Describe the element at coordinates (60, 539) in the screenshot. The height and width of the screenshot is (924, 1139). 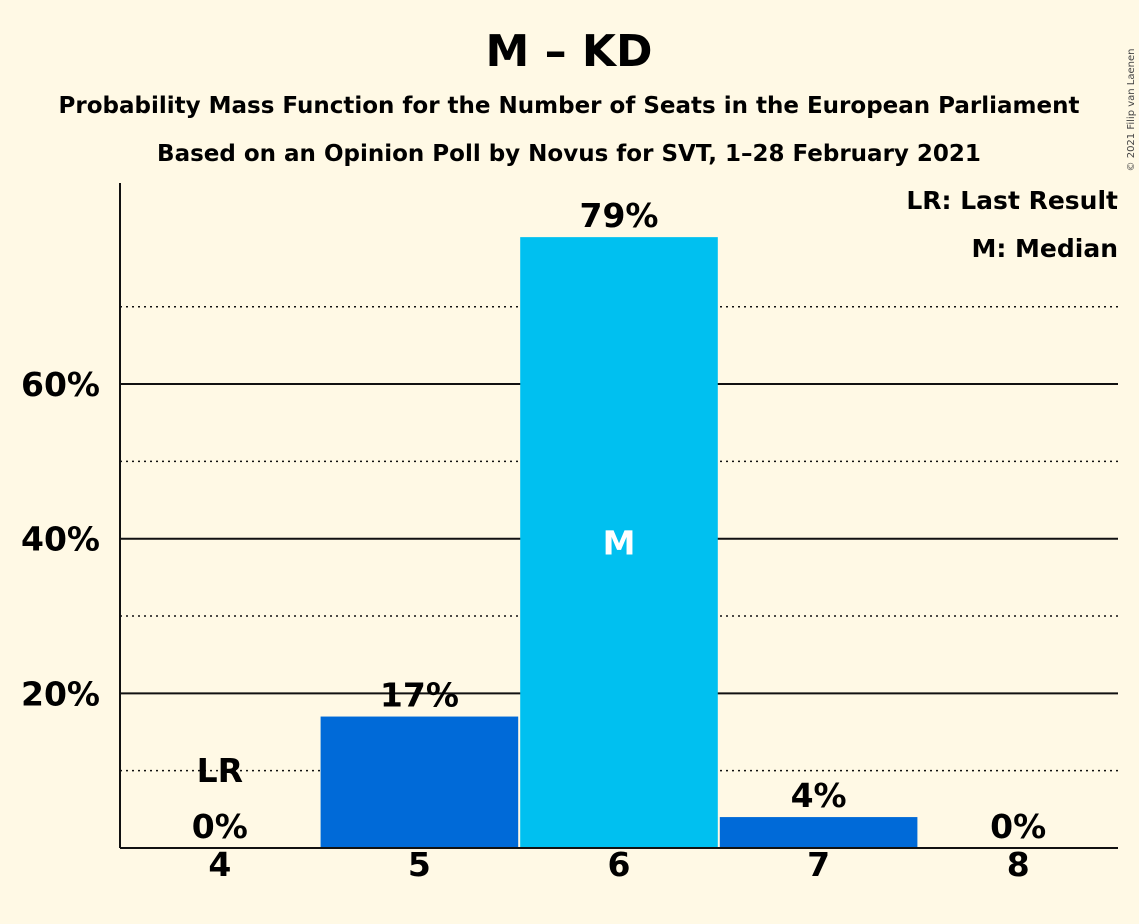
I see `y-tick-label-40: 40%` at that location.